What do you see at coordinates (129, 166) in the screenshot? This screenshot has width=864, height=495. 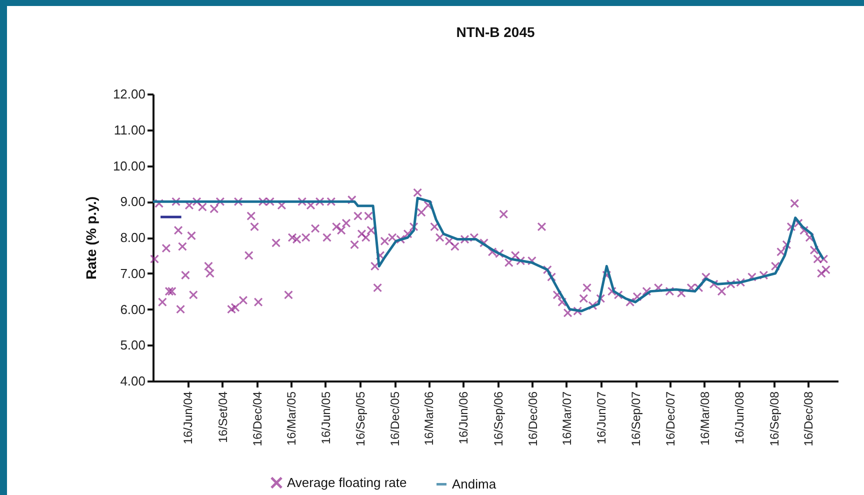 I see `y-tick-label: 10.00` at bounding box center [129, 166].